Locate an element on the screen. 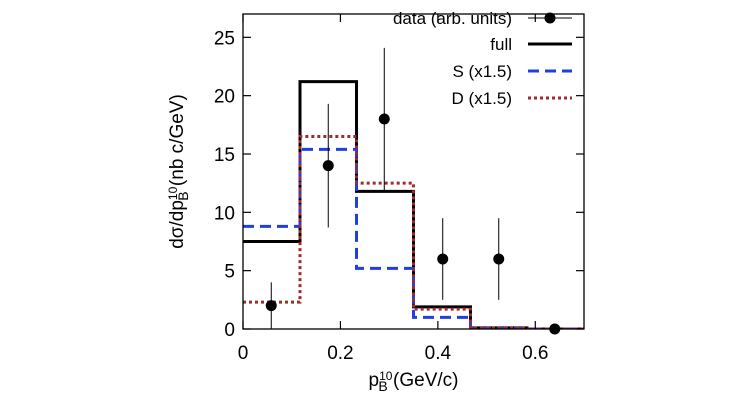 This screenshot has height=400, width=740. y-tick-label-5: 25 is located at coordinates (224, 38).